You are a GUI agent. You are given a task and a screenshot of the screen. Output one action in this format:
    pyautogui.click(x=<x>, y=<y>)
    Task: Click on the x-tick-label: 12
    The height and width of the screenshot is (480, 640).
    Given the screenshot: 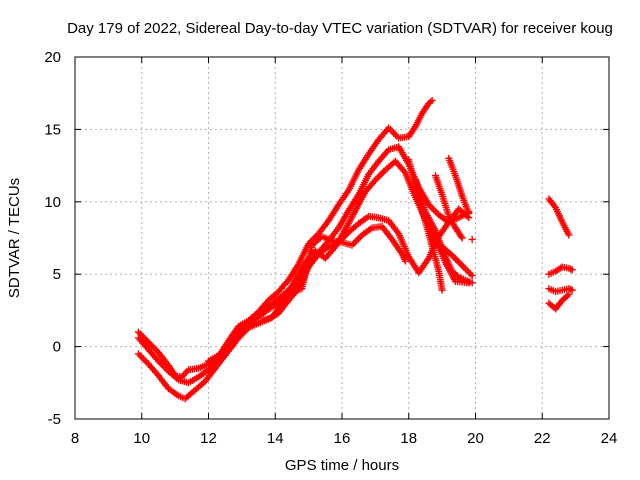 What is the action you would take?
    pyautogui.click(x=208, y=438)
    